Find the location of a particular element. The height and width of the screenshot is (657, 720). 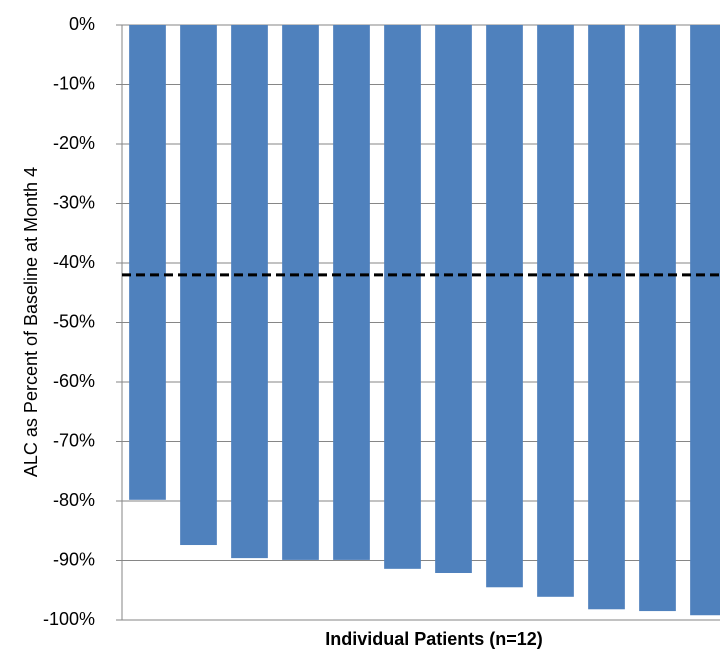

y-tick-label: -20% is located at coordinates (74, 143).